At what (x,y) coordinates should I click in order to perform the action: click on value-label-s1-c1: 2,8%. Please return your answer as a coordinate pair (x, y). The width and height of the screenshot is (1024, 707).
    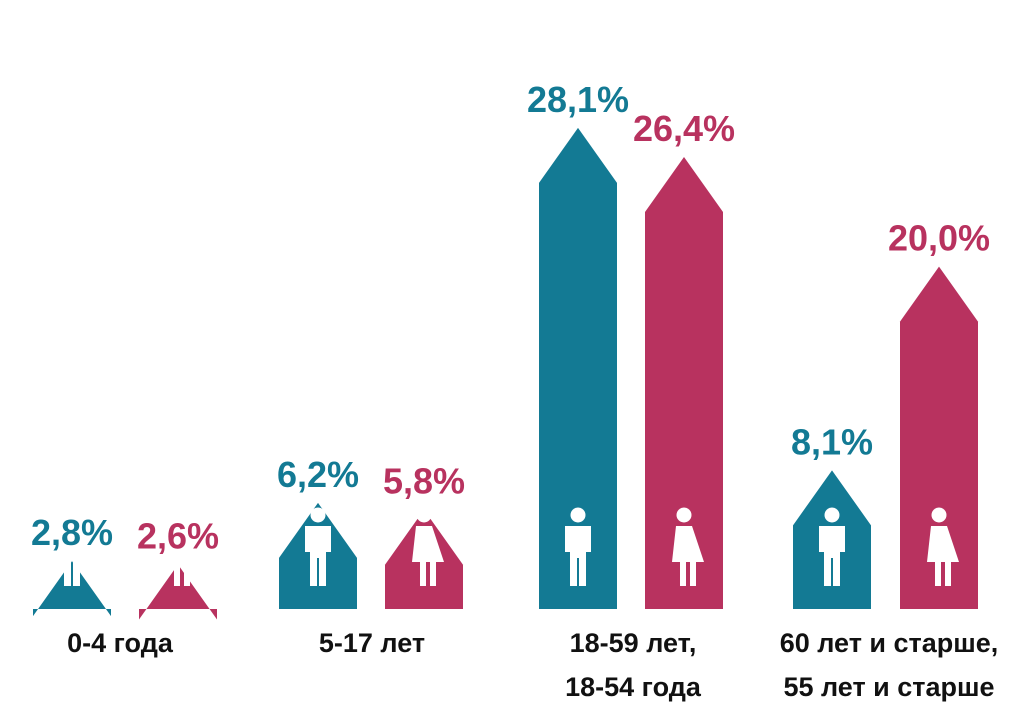
    Looking at the image, I should click on (72, 532).